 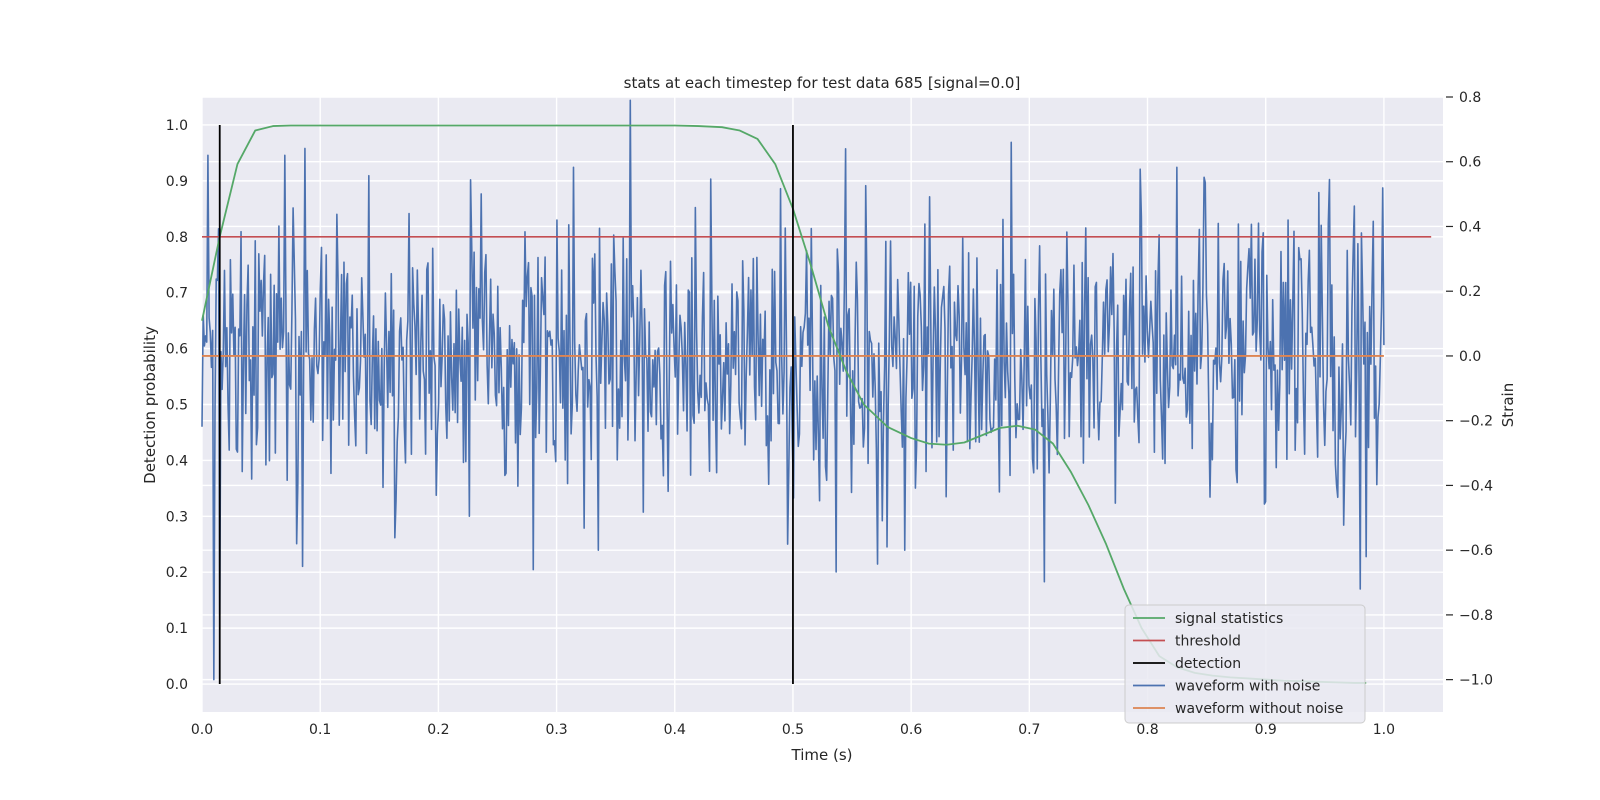 What do you see at coordinates (1229, 619) in the screenshot?
I see `legend-label: signal statistics` at bounding box center [1229, 619].